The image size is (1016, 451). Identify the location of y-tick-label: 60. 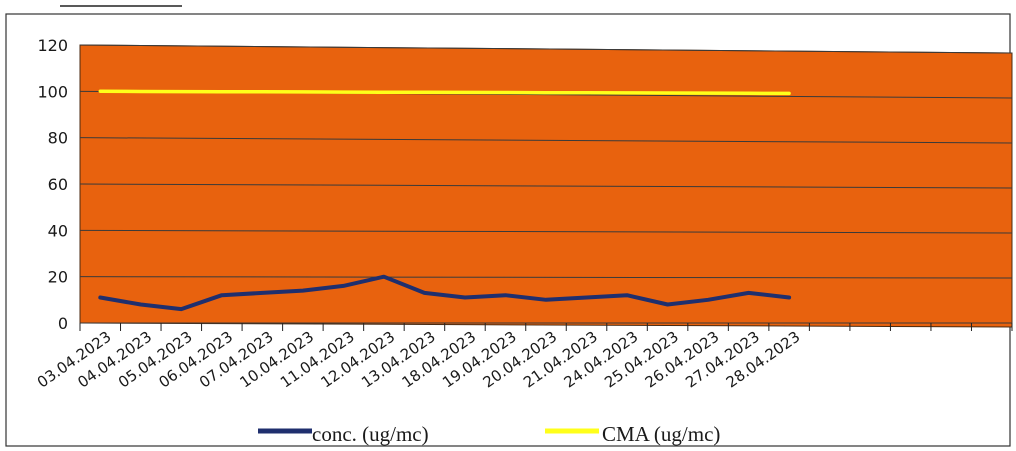
(58, 184).